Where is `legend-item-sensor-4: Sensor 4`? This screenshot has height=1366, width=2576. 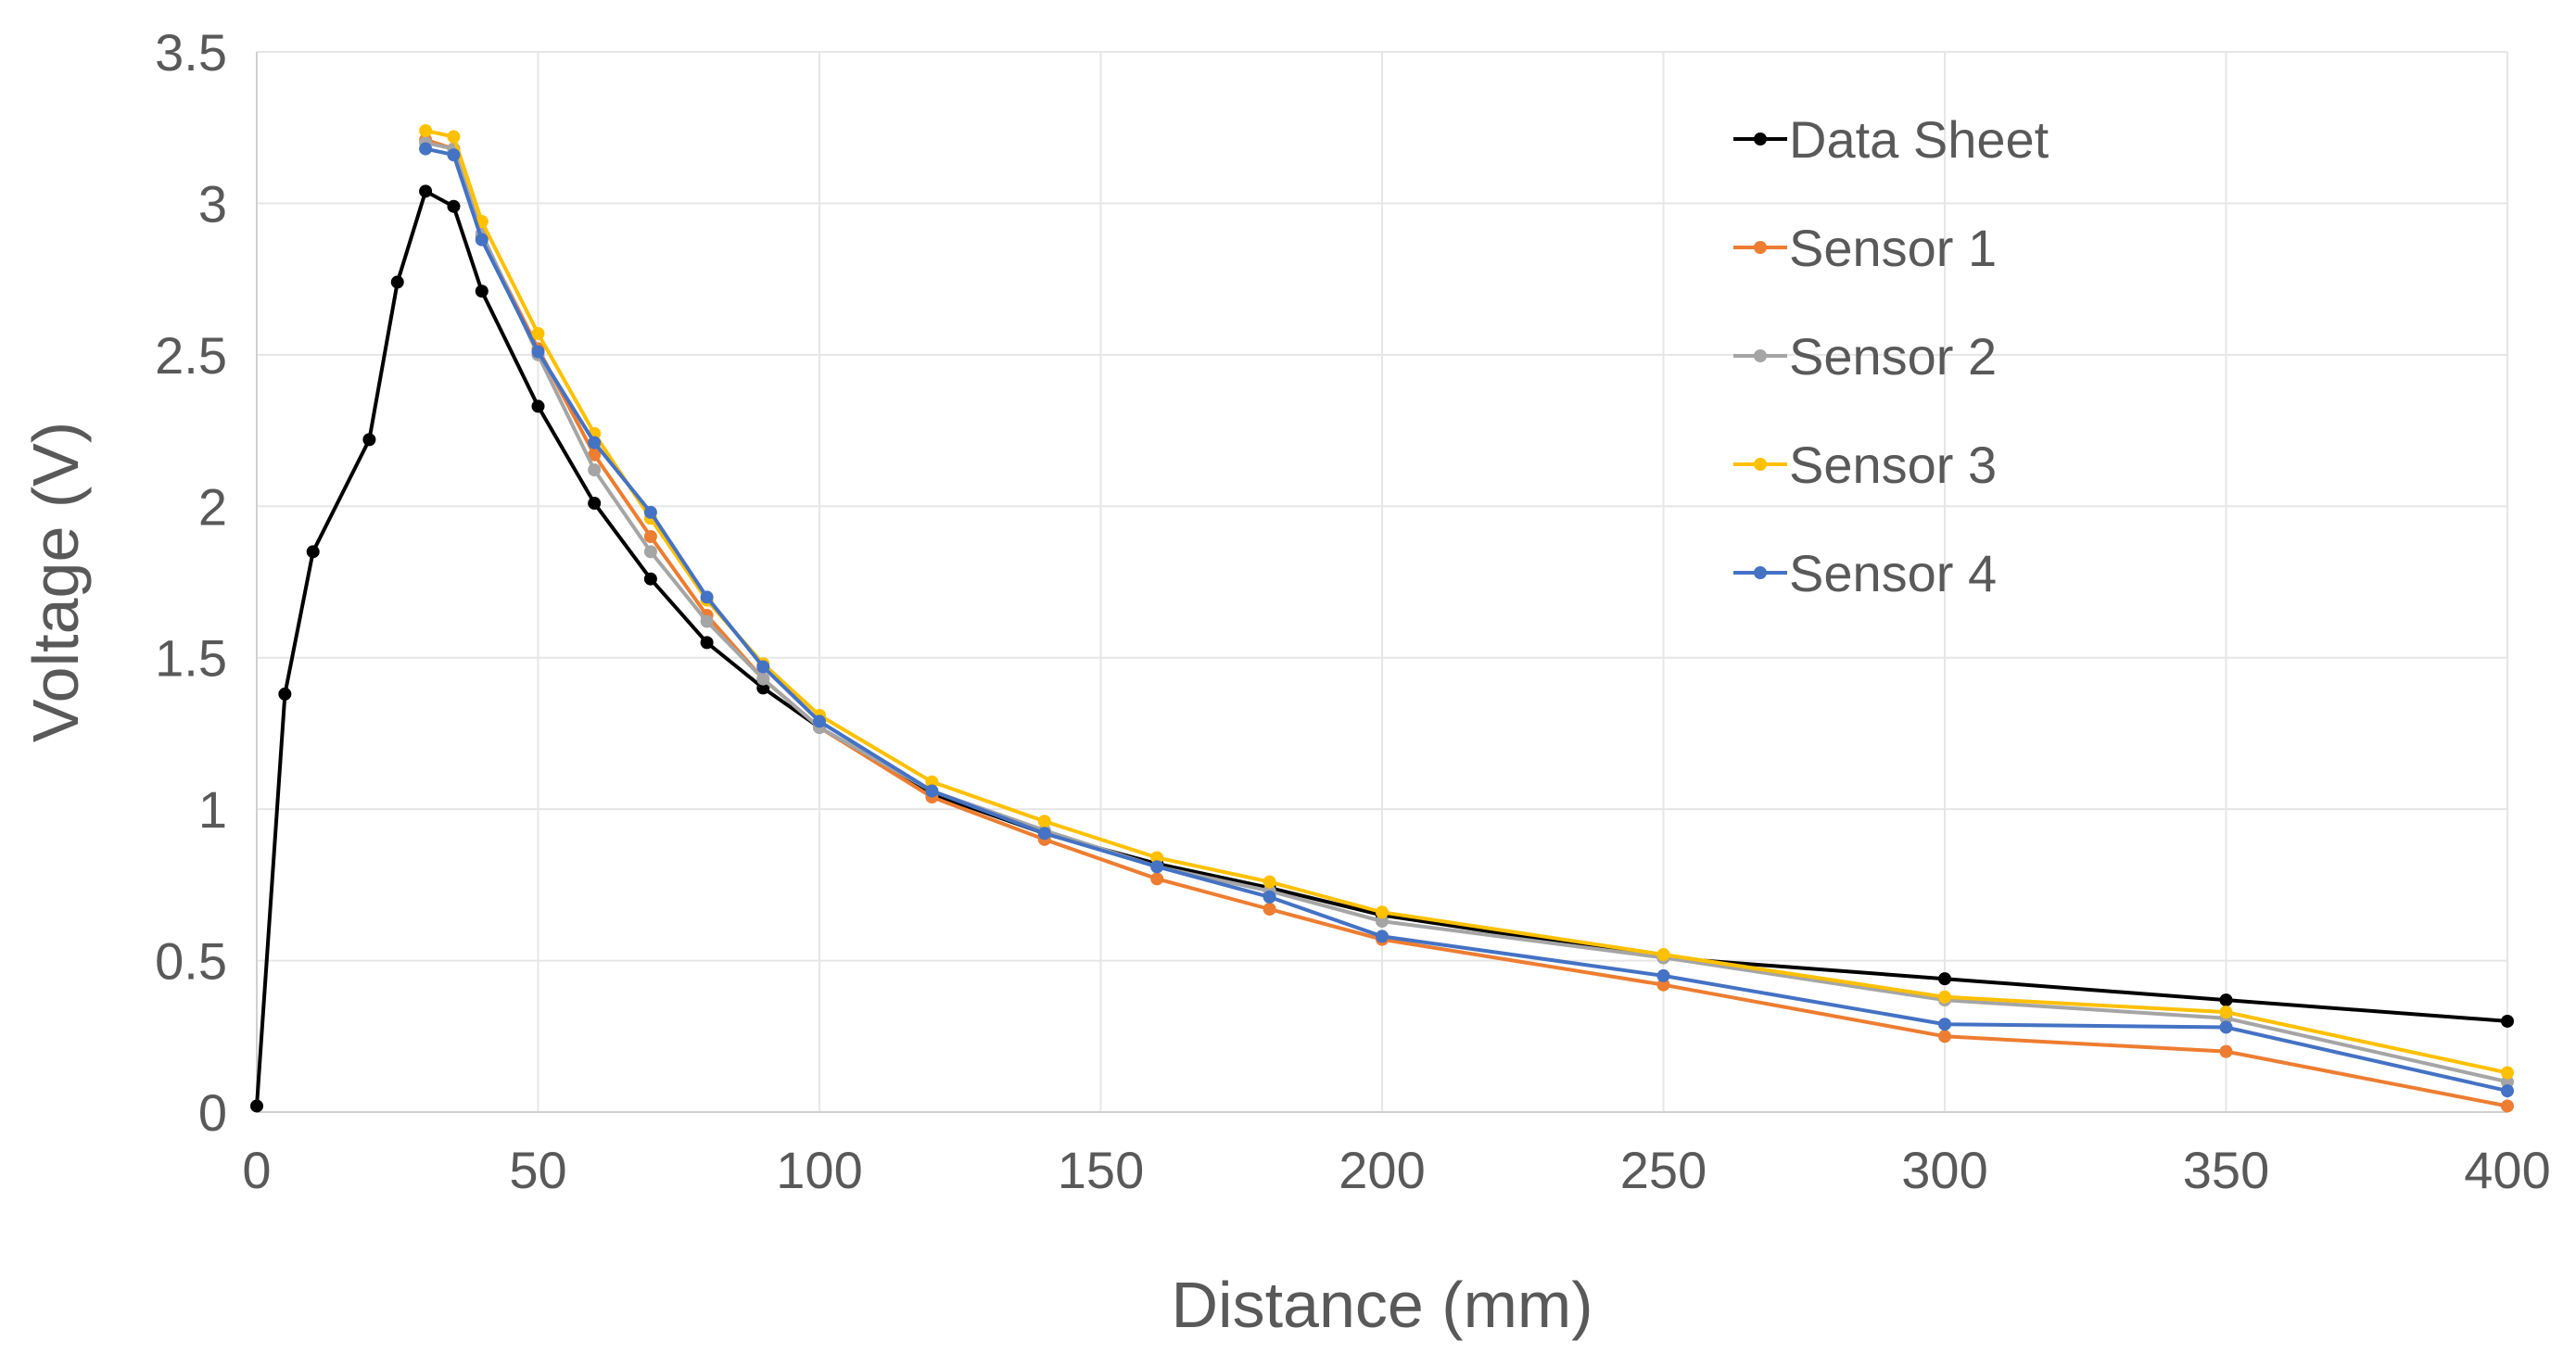
legend-item-sensor-4: Sensor 4 is located at coordinates (1865, 573).